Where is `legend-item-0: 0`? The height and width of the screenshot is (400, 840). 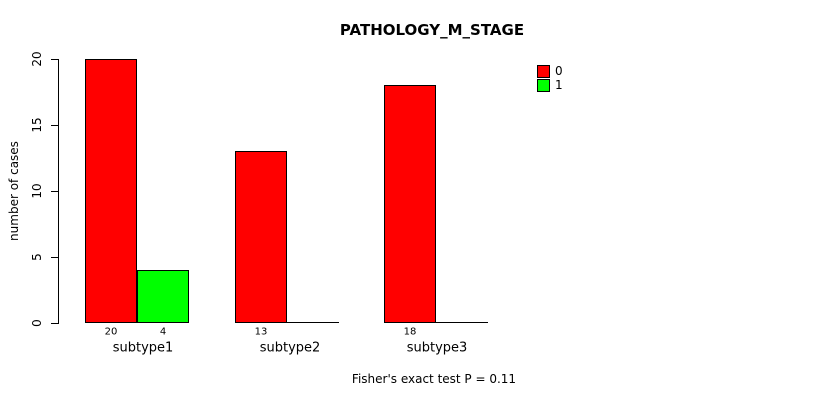 legend-item-0: 0 is located at coordinates (550, 71).